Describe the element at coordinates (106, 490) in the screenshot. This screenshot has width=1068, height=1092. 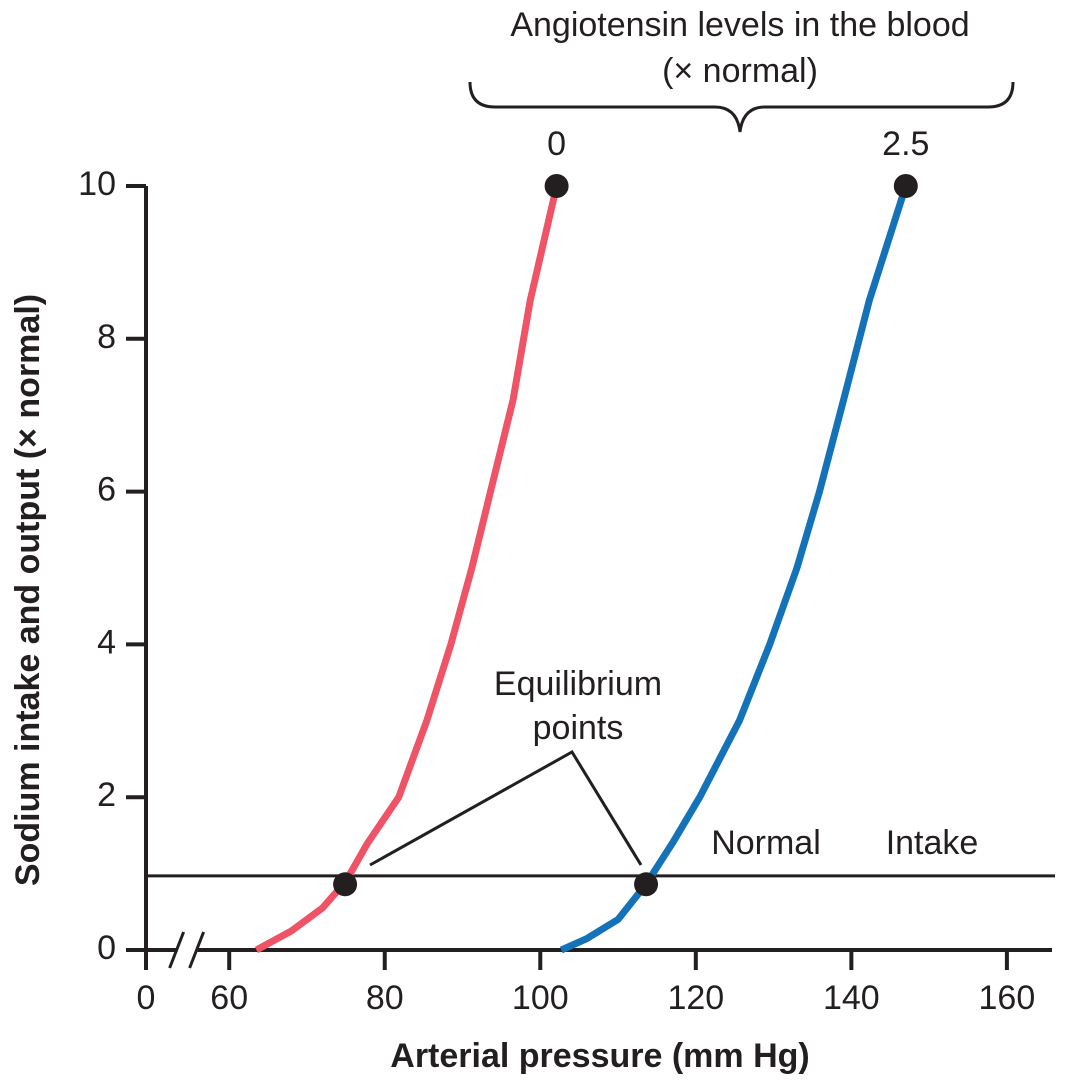
I see `y-tick-label: 6` at that location.